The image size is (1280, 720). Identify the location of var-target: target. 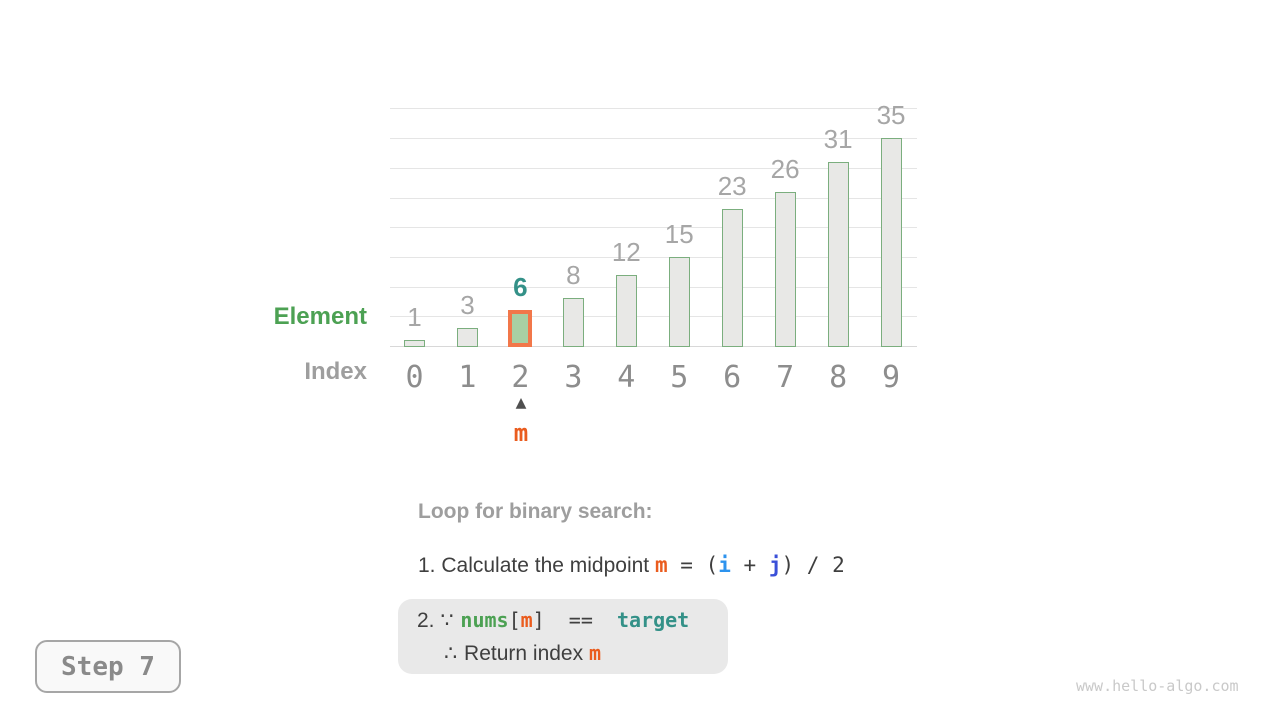
(653, 620).